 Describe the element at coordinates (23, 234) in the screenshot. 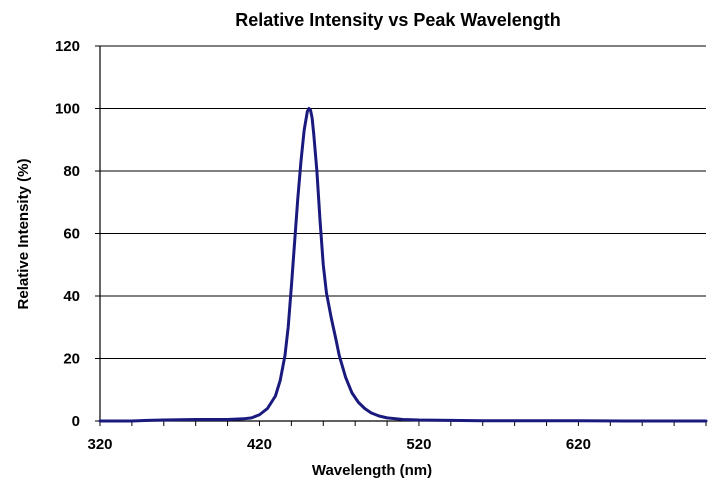

I see `y-axis-label: Relative Intensity (%)` at that location.